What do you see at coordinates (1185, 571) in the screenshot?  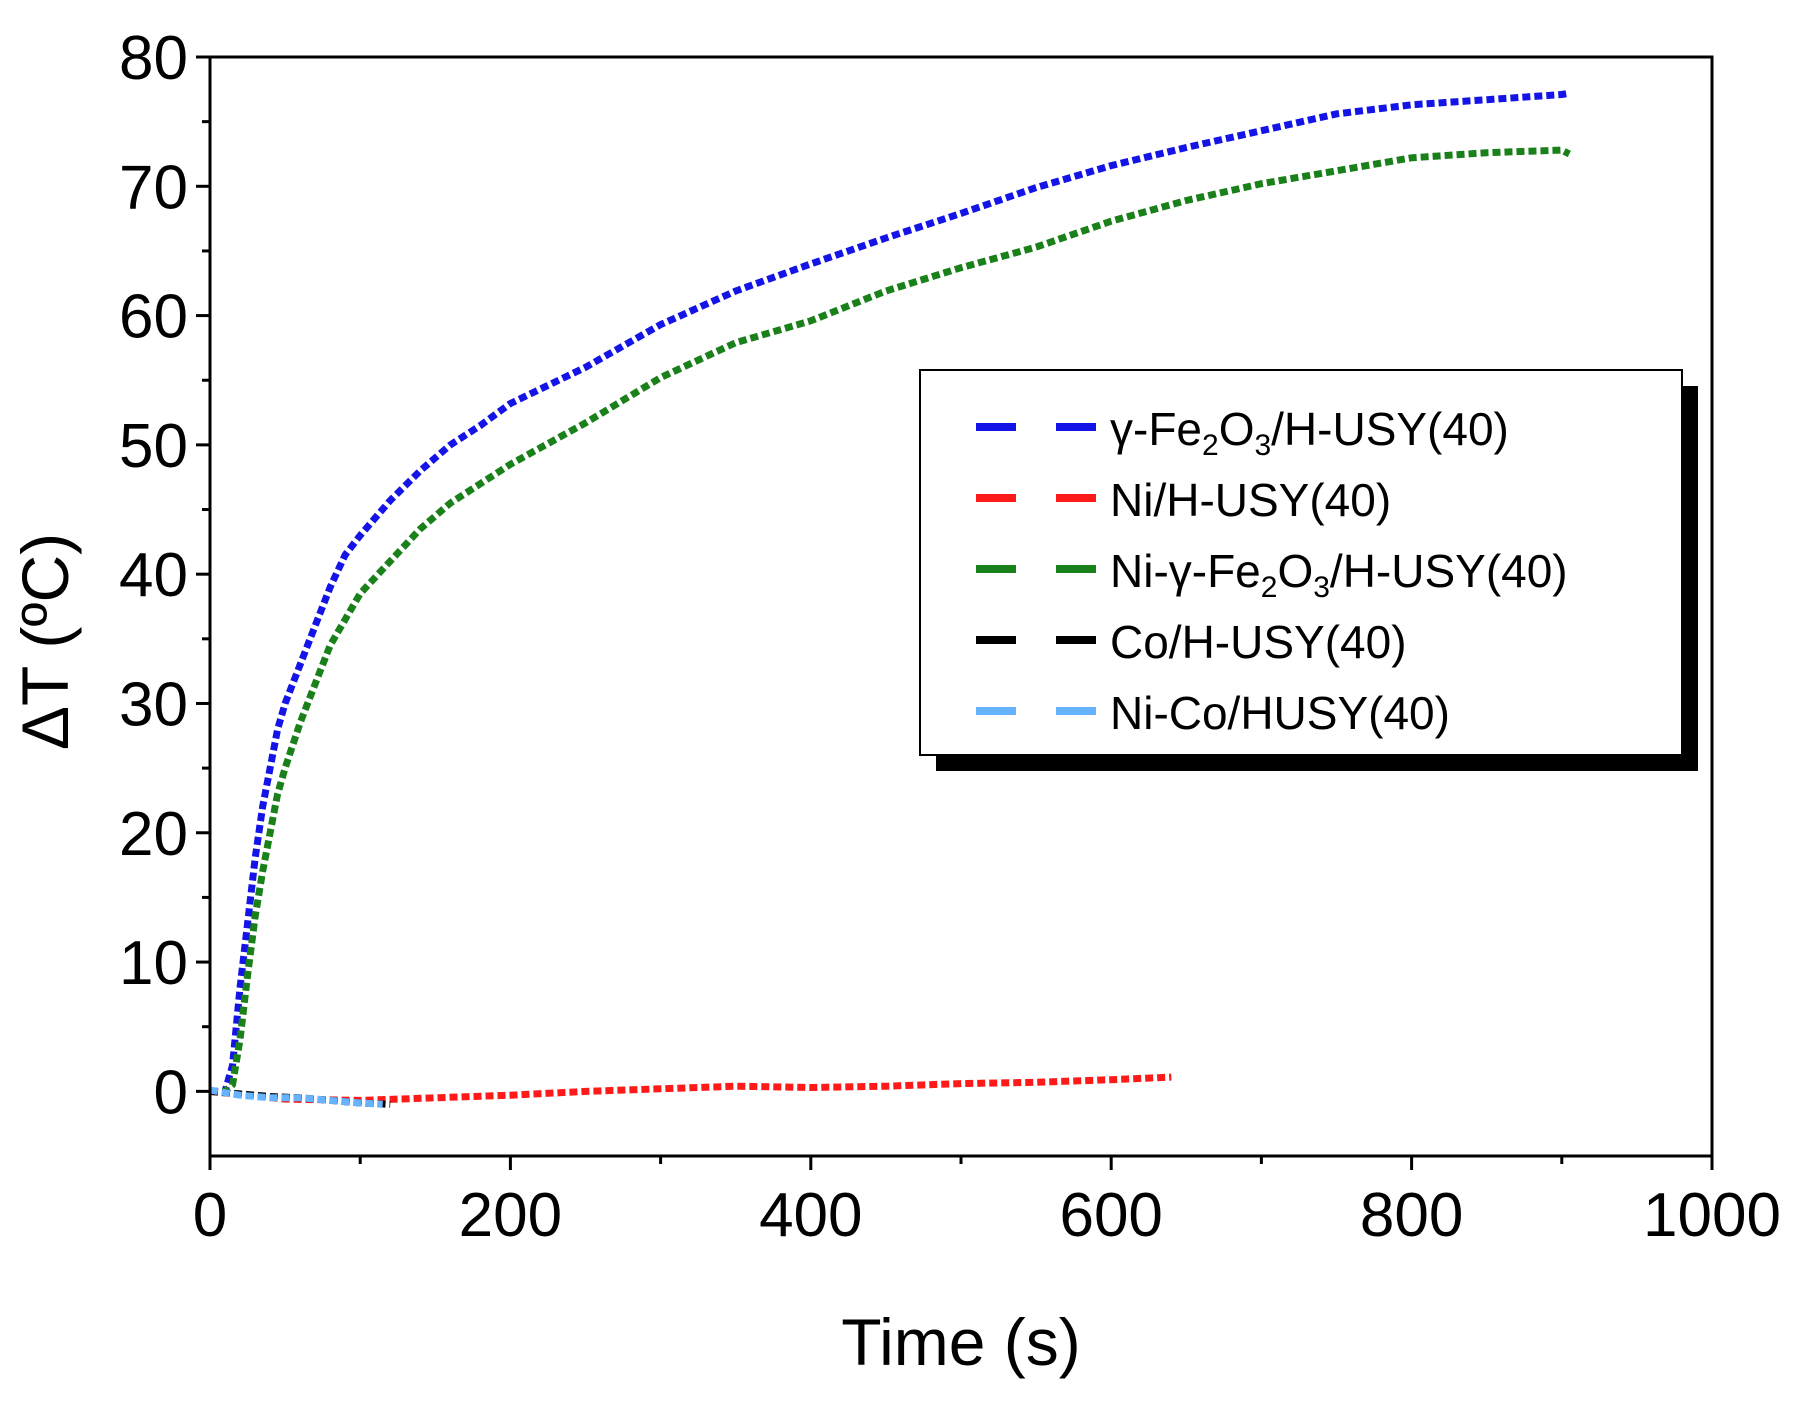 I see `legend-label-part: Ni-γ-Fe` at bounding box center [1185, 571].